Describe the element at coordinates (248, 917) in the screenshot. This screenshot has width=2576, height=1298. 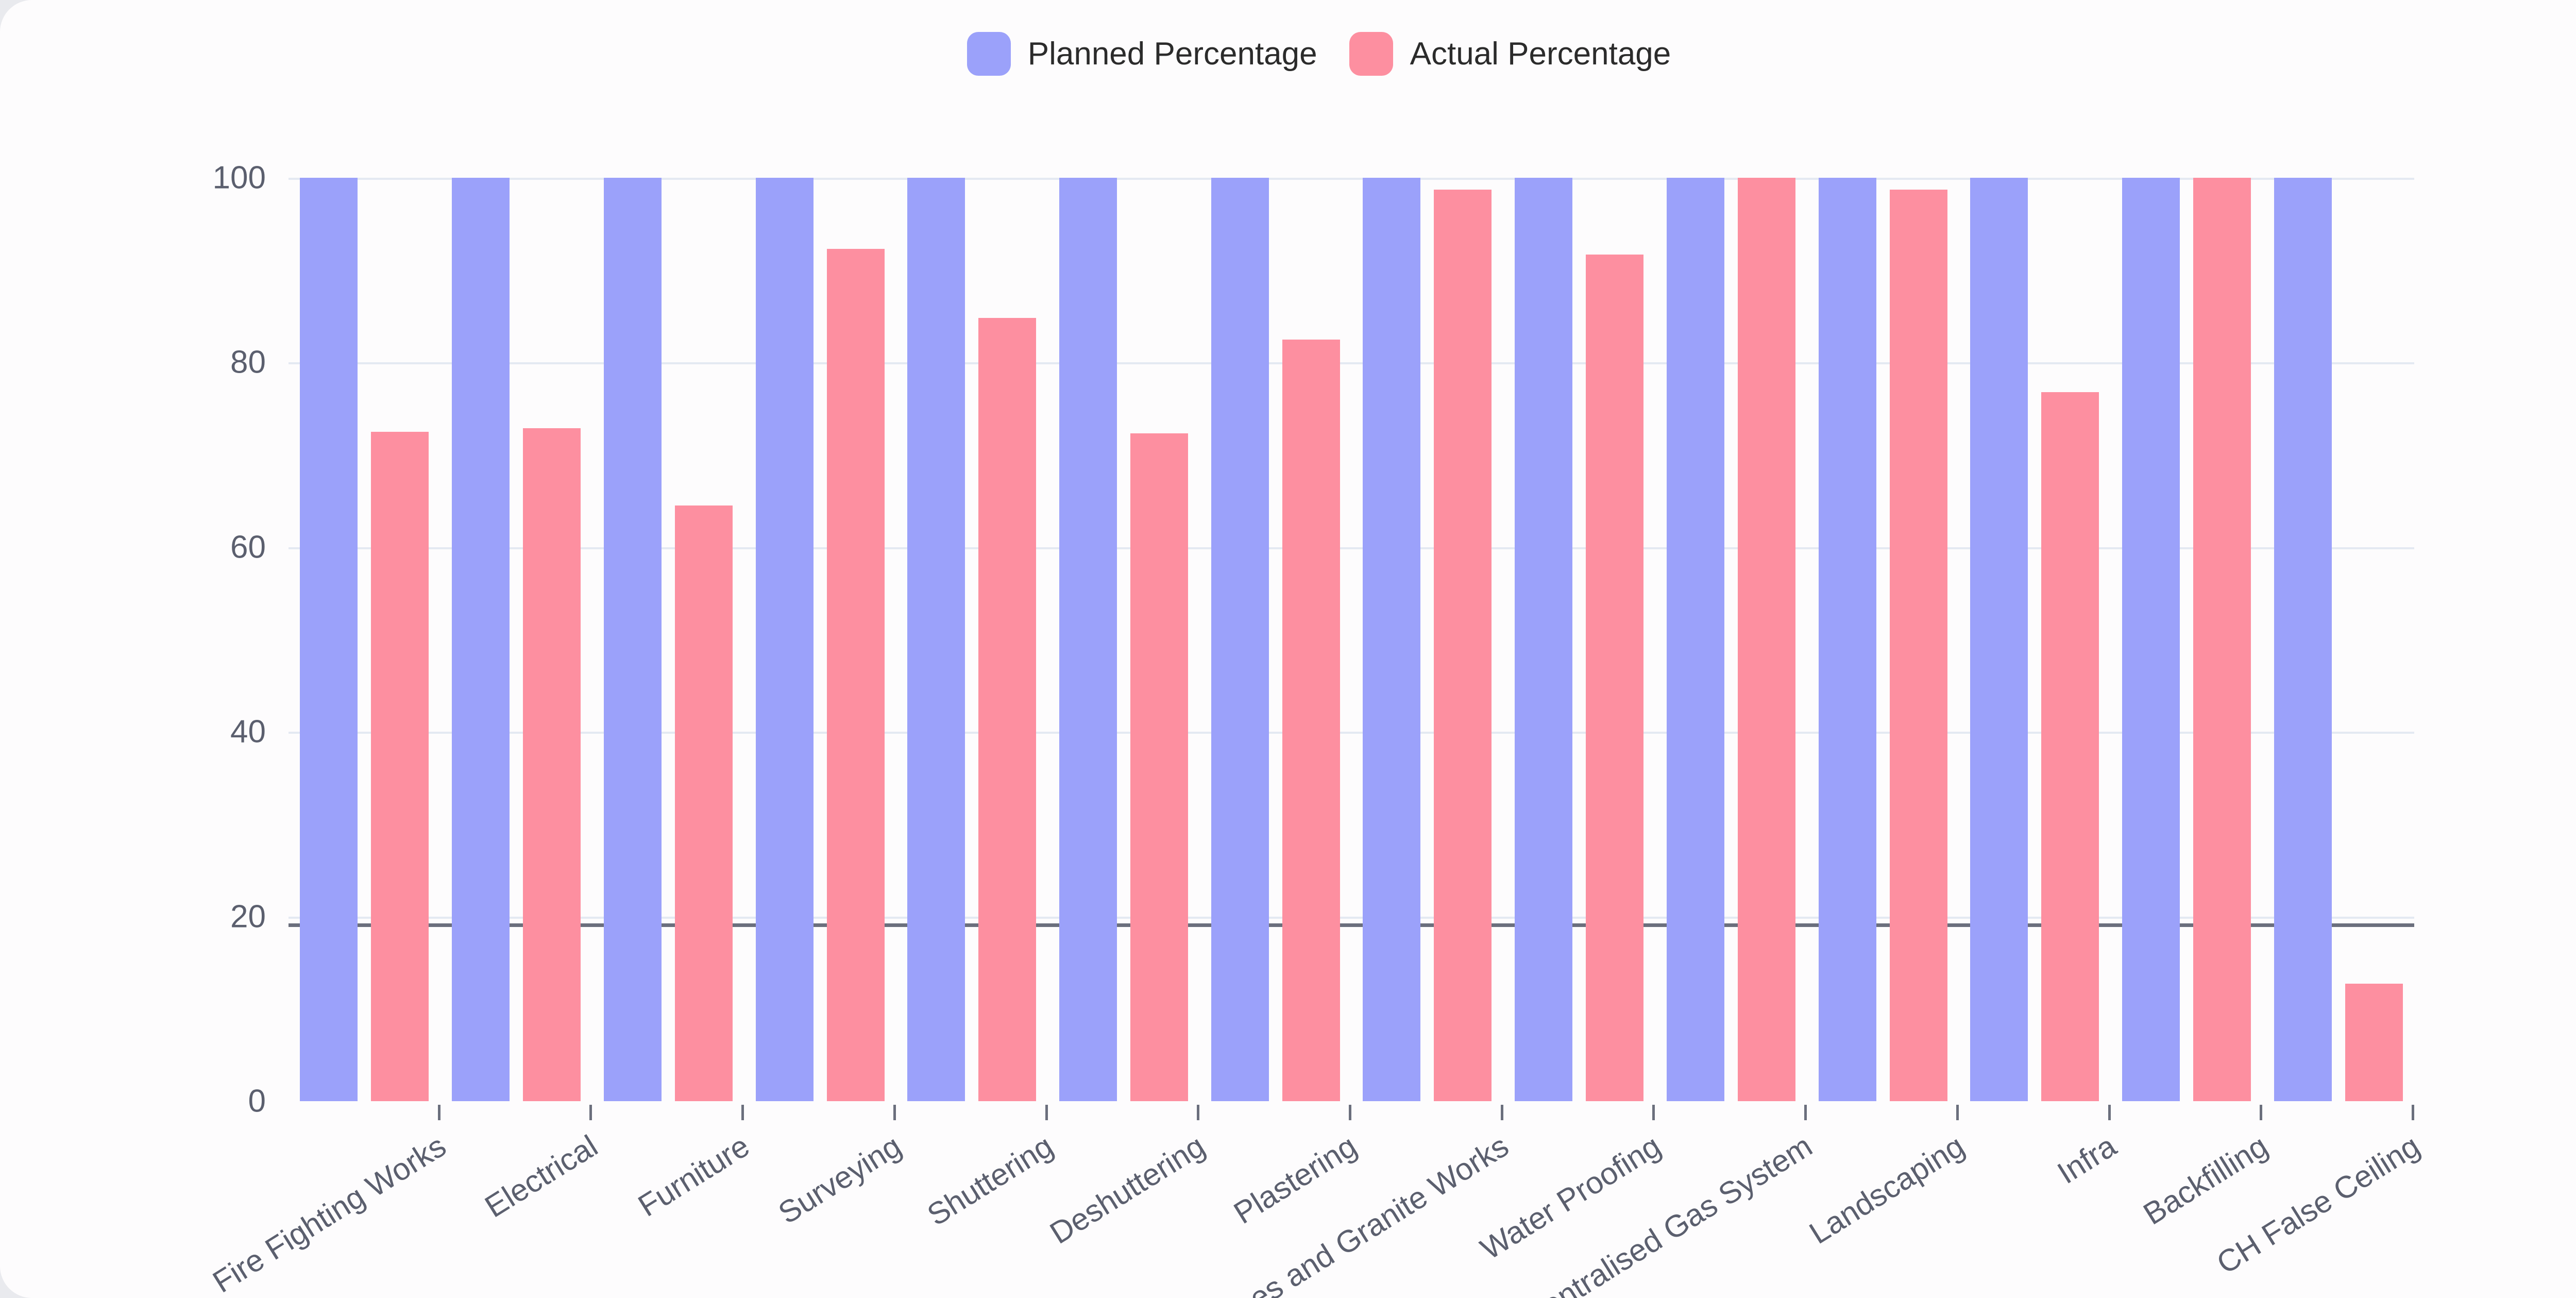
I see `y-tick-label: 20` at that location.